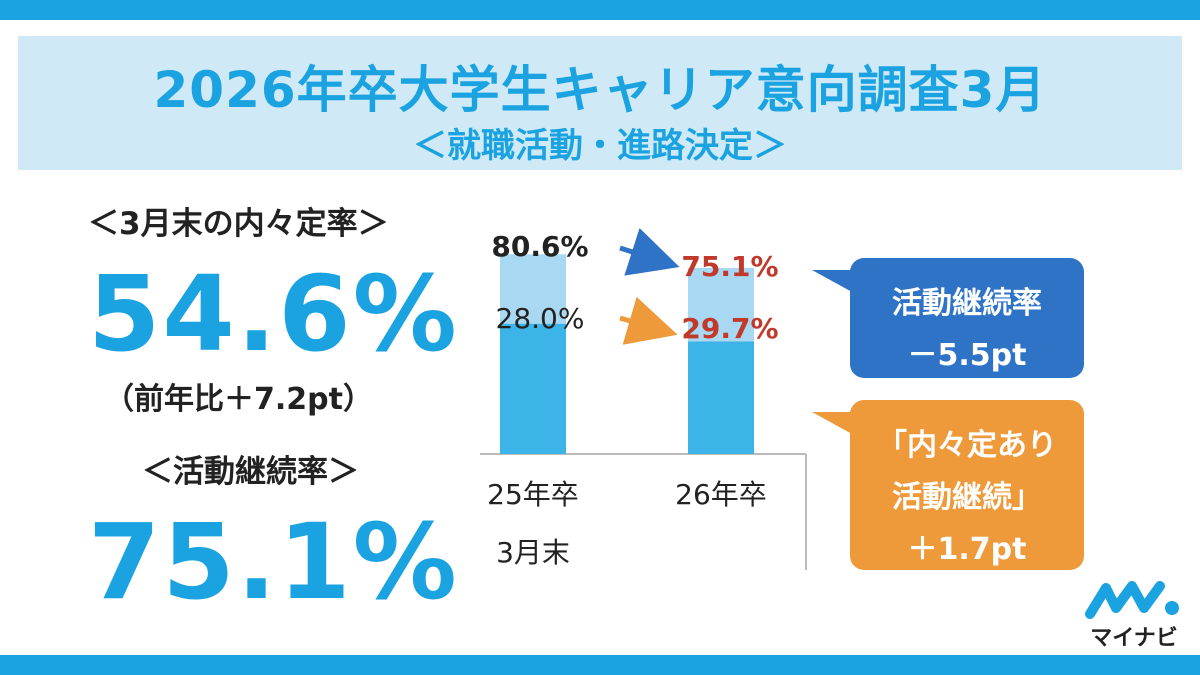 Image resolution: width=1200 pixels, height=675 pixels. I want to click on category-label-25: 25年卒, so click(533, 494).